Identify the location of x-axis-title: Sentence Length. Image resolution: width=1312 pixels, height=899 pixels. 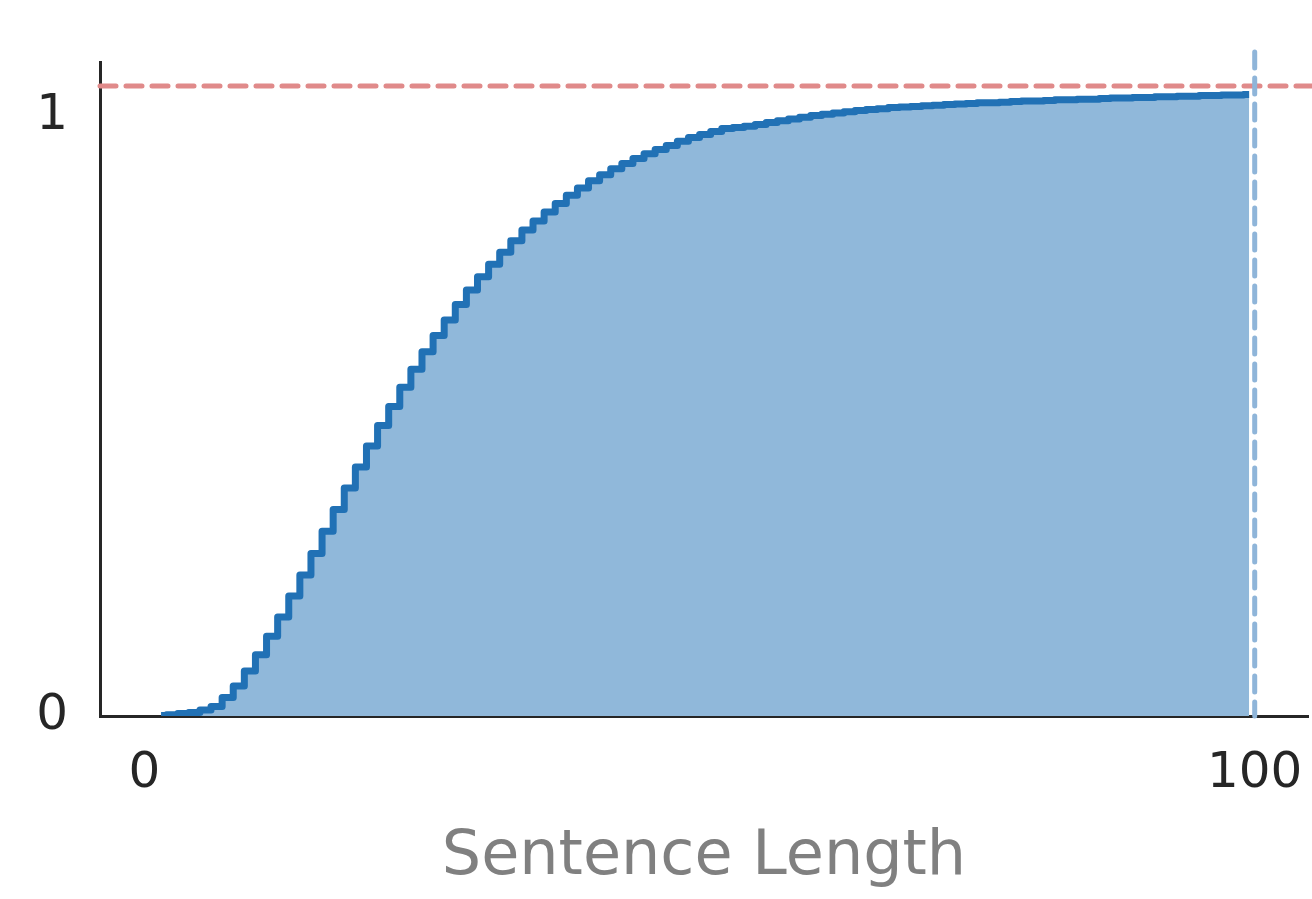
(704, 852).